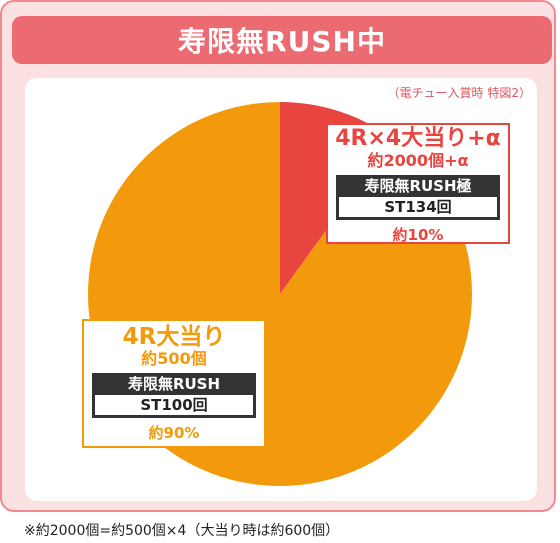  What do you see at coordinates (418, 208) in the screenshot?
I see `slice-label-st: ST134回` at bounding box center [418, 208].